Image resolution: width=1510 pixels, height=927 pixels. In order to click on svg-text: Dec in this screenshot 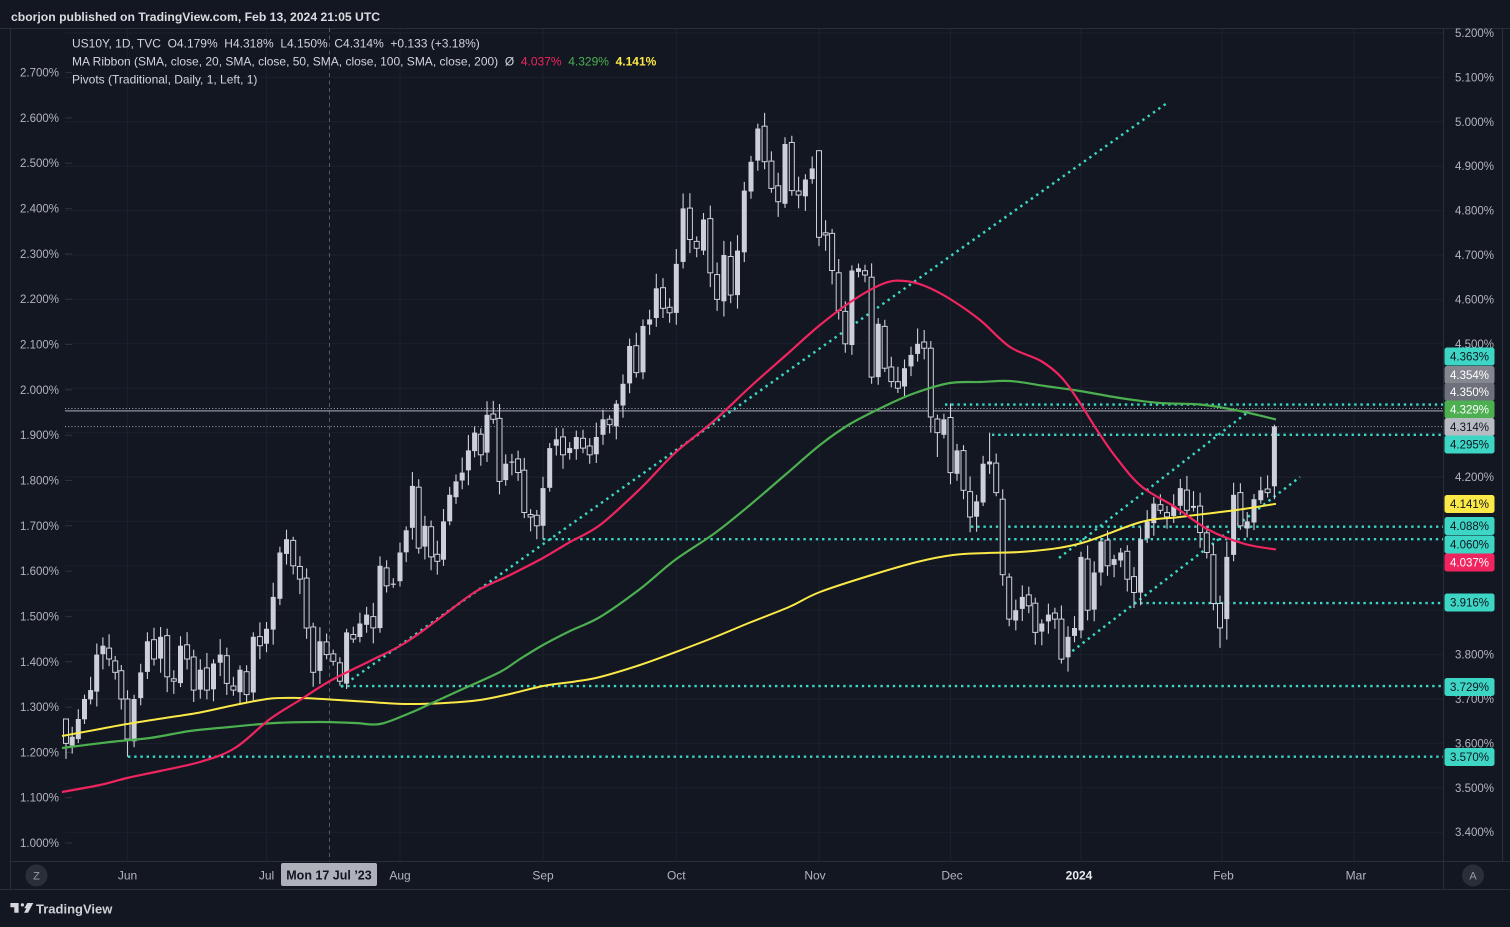, I will do `click(951, 876)`.